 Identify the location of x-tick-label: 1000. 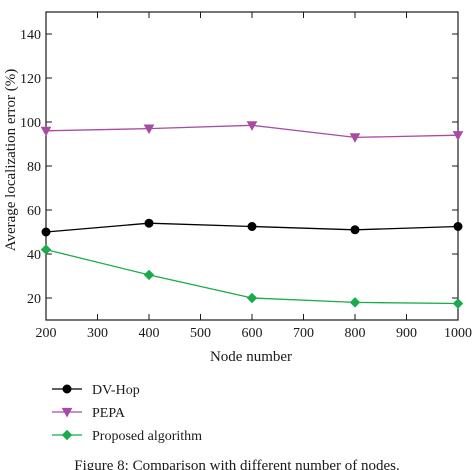
(458, 333).